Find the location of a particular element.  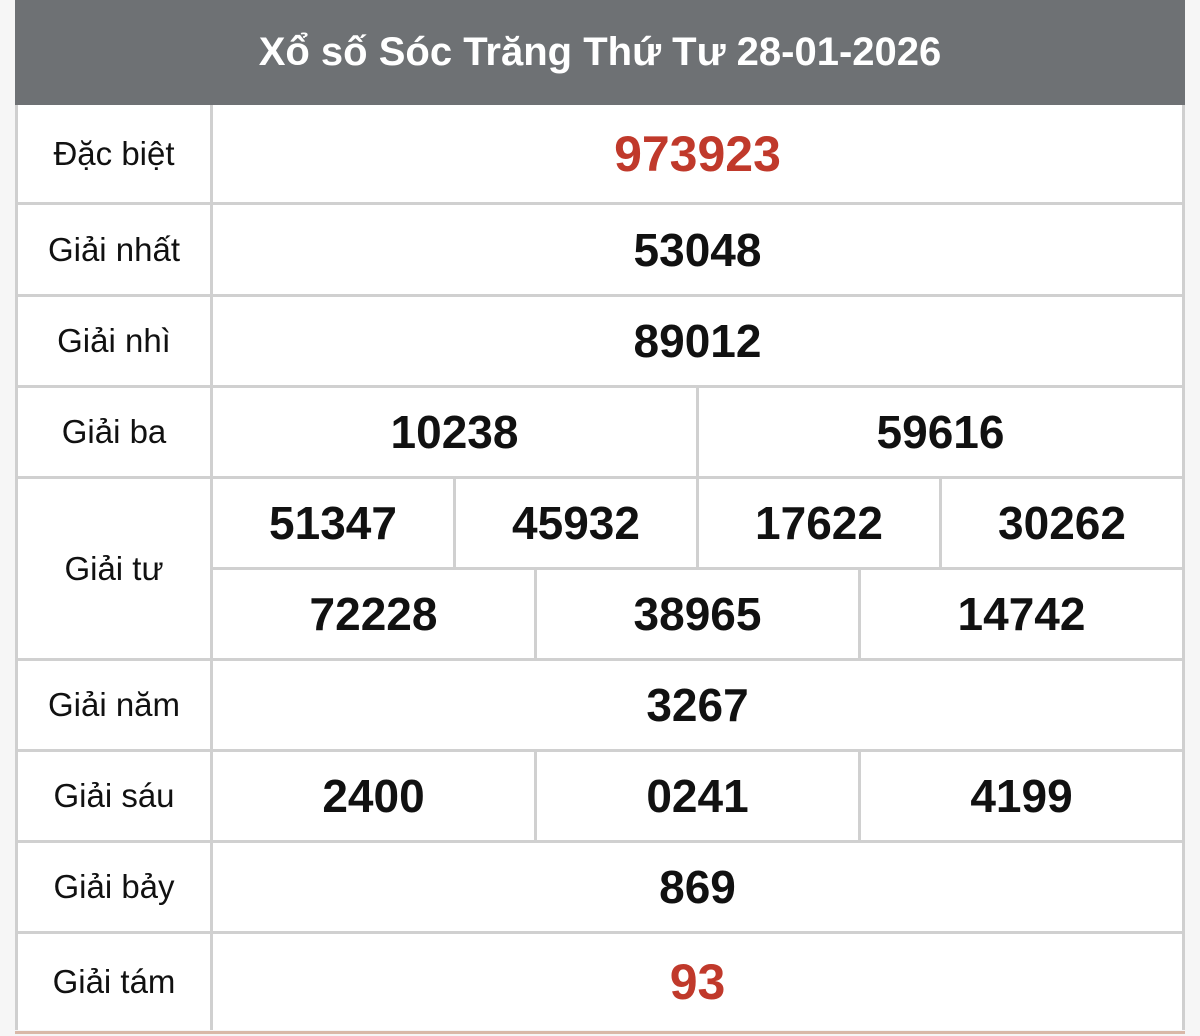

prize-label: Giải tám is located at coordinates (115, 982).